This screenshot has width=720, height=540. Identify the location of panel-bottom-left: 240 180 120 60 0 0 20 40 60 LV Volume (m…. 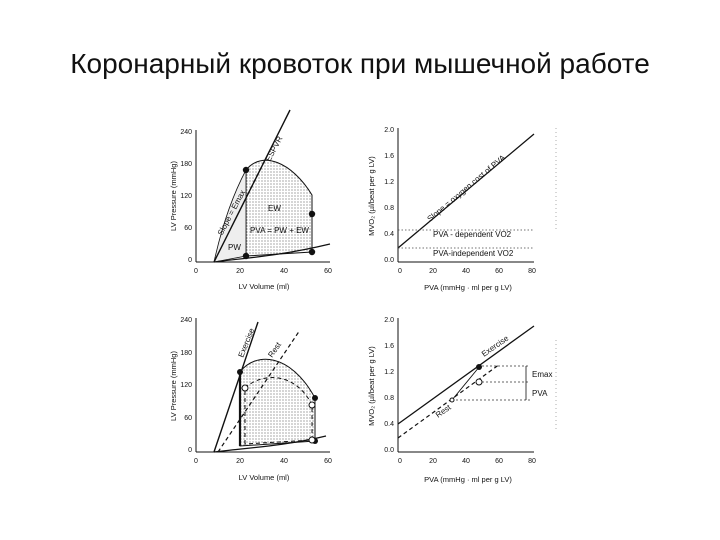
(250, 399).